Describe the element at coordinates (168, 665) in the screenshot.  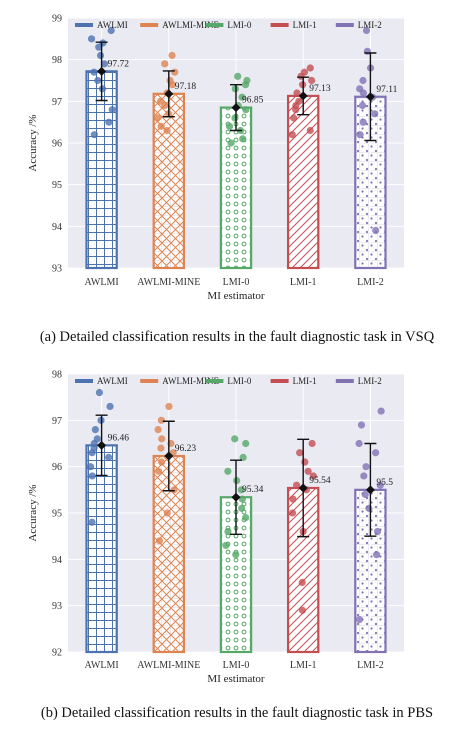
I see `x-tick-label-b-1: AWLMI-MINE` at that location.